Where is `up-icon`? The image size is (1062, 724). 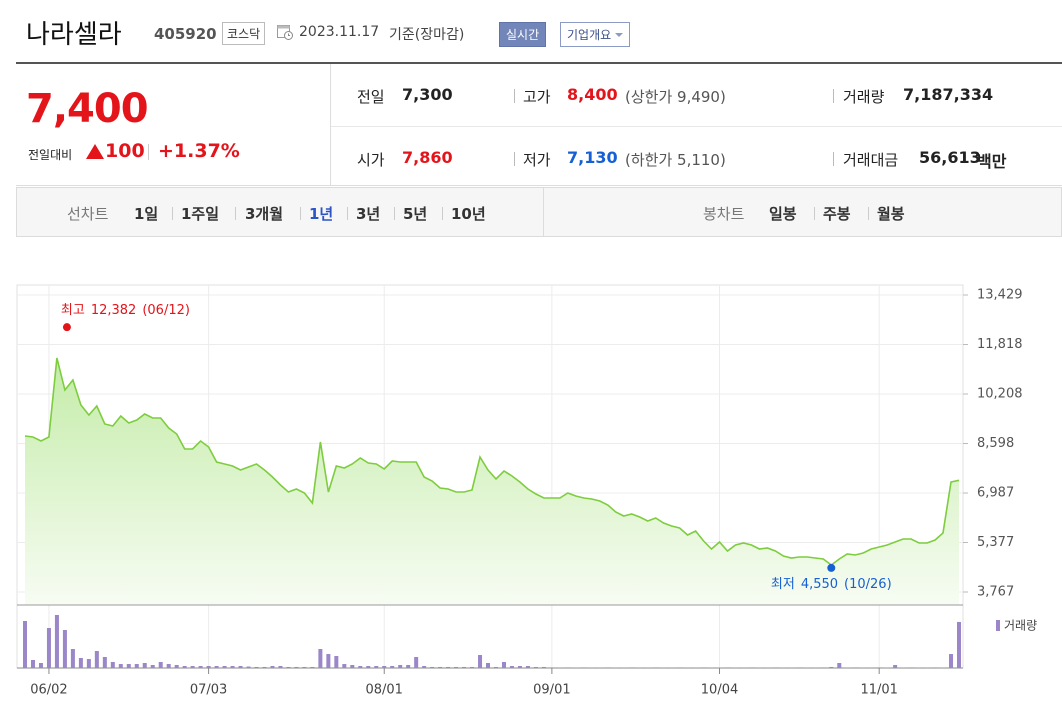
up-icon is located at coordinates (95, 151).